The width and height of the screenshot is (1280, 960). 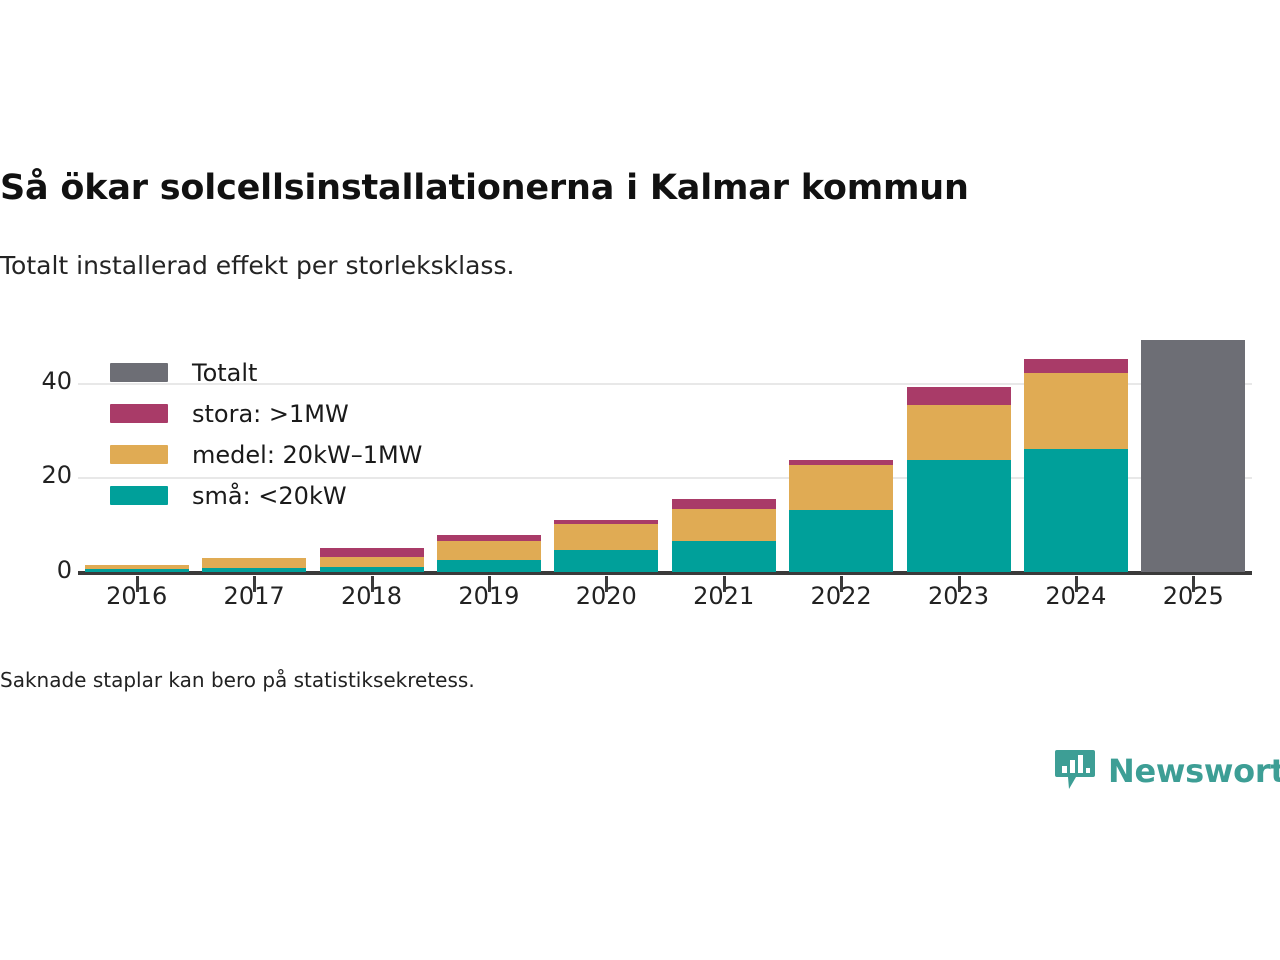 What do you see at coordinates (56, 380) in the screenshot?
I see `y-axis-tick-label: 40` at bounding box center [56, 380].